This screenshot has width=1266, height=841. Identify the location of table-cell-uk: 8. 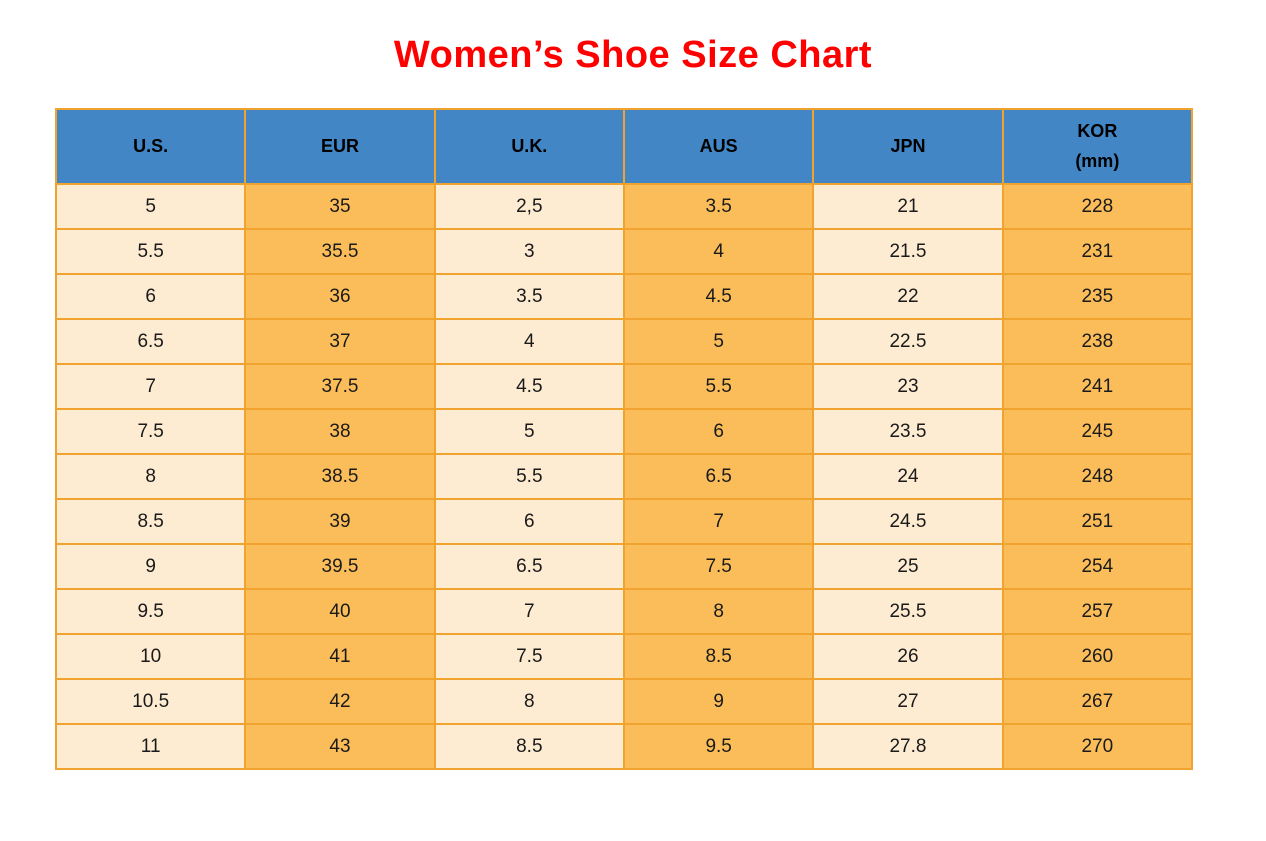
(529, 701).